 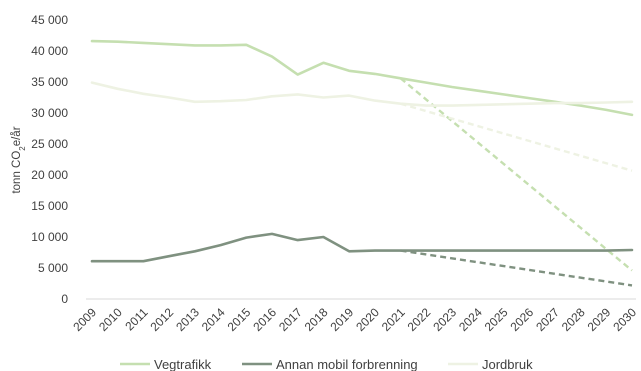 I want to click on x-tick-label: 2014, so click(x=213, y=319).